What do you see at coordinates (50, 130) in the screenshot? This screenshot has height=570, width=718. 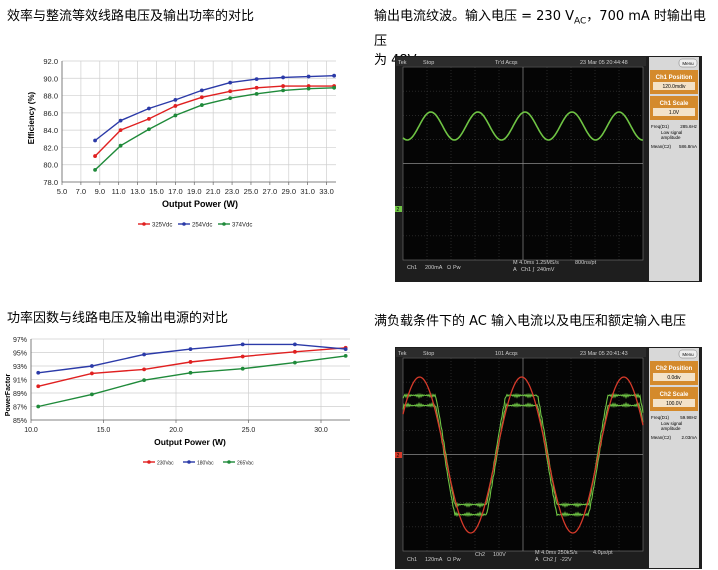 I see `y-tick-label: 84.0` at bounding box center [50, 130].